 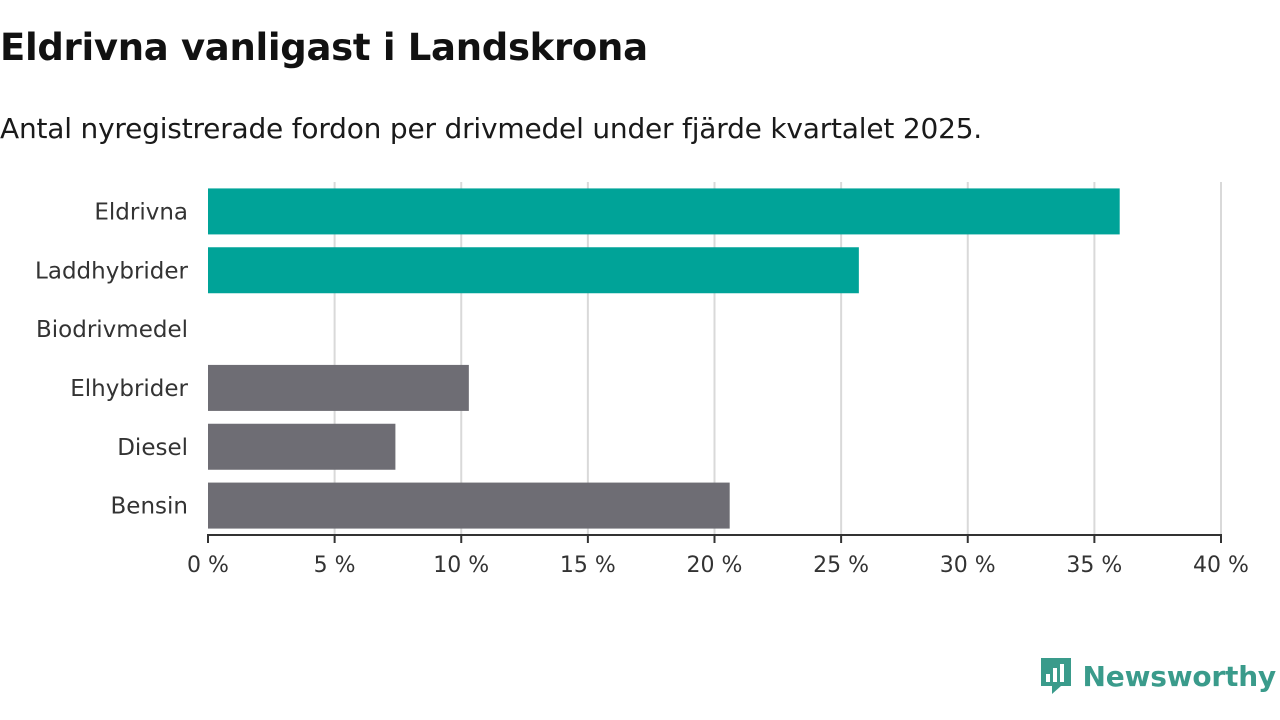 I want to click on x-tick-label: 10 %, so click(x=461, y=565).